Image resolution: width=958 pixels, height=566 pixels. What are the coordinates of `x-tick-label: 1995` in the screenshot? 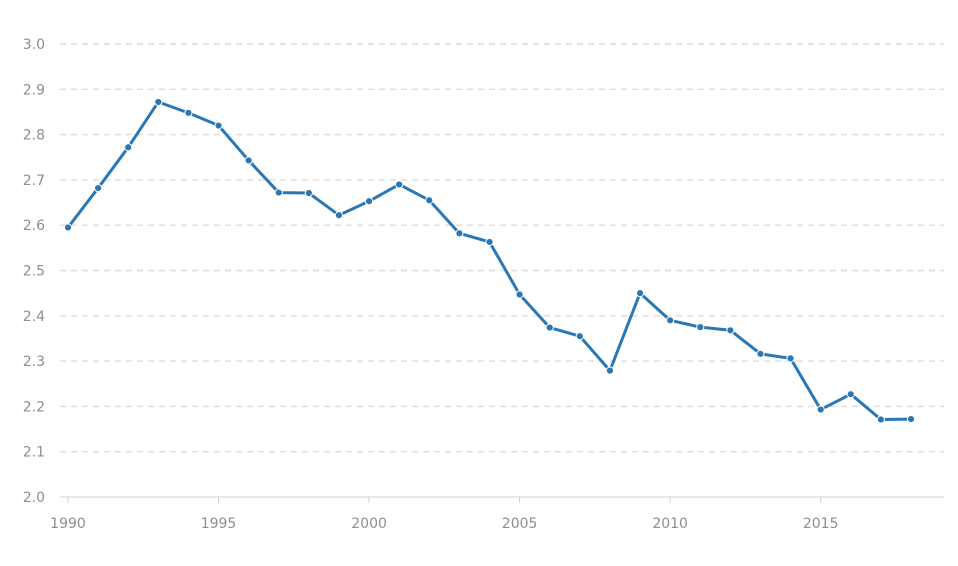 It's located at (219, 524).